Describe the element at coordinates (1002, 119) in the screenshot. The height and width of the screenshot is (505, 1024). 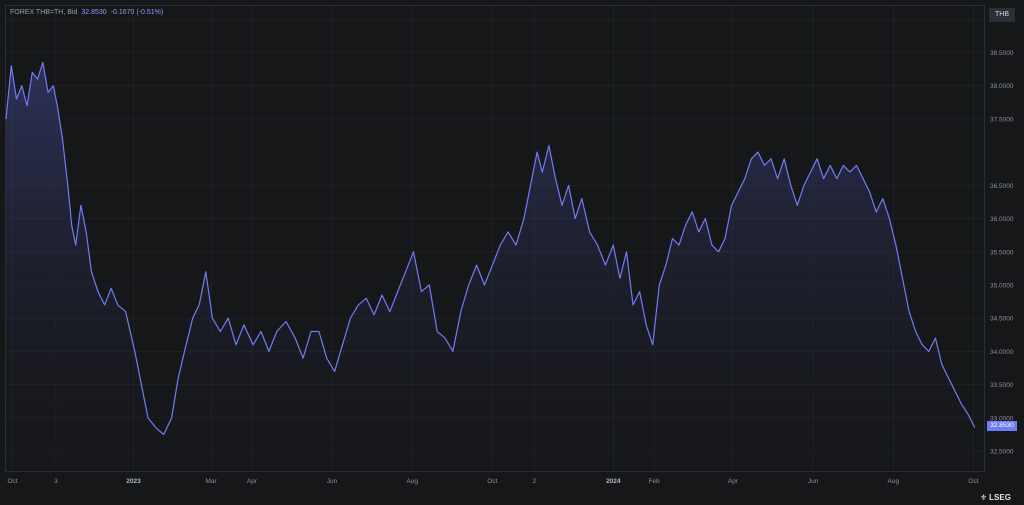
I see `y-tick-label: 37.5000` at that location.